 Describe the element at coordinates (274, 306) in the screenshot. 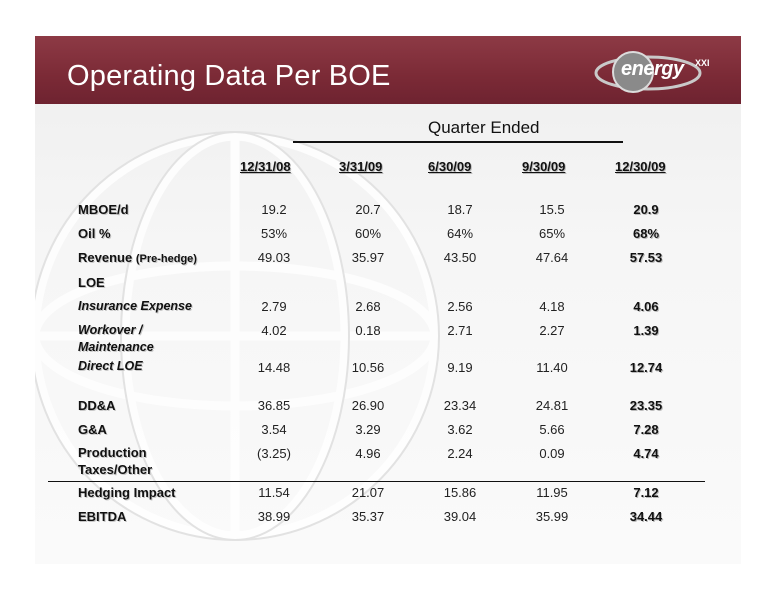

I see `table-cell: 2.79` at that location.